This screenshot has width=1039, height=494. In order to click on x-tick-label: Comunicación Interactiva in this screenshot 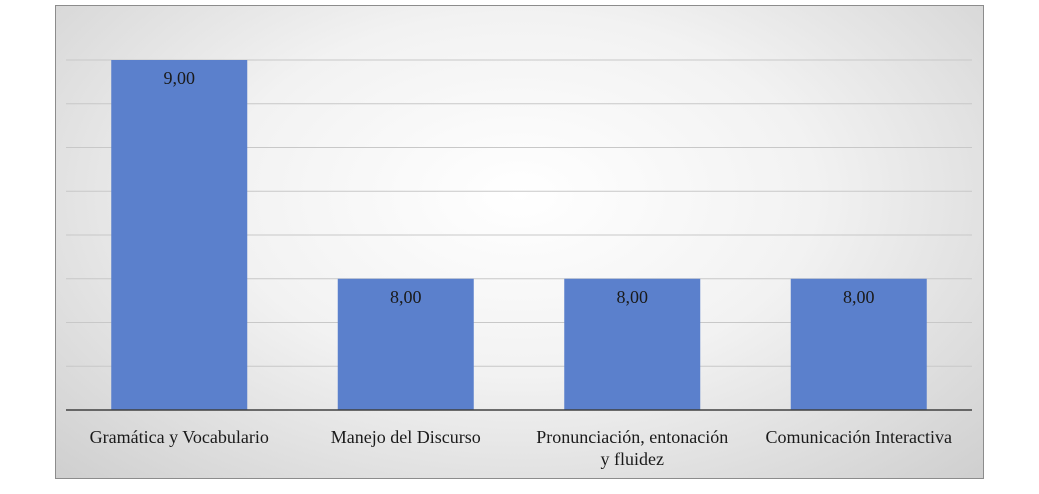, I will do `click(858, 437)`.